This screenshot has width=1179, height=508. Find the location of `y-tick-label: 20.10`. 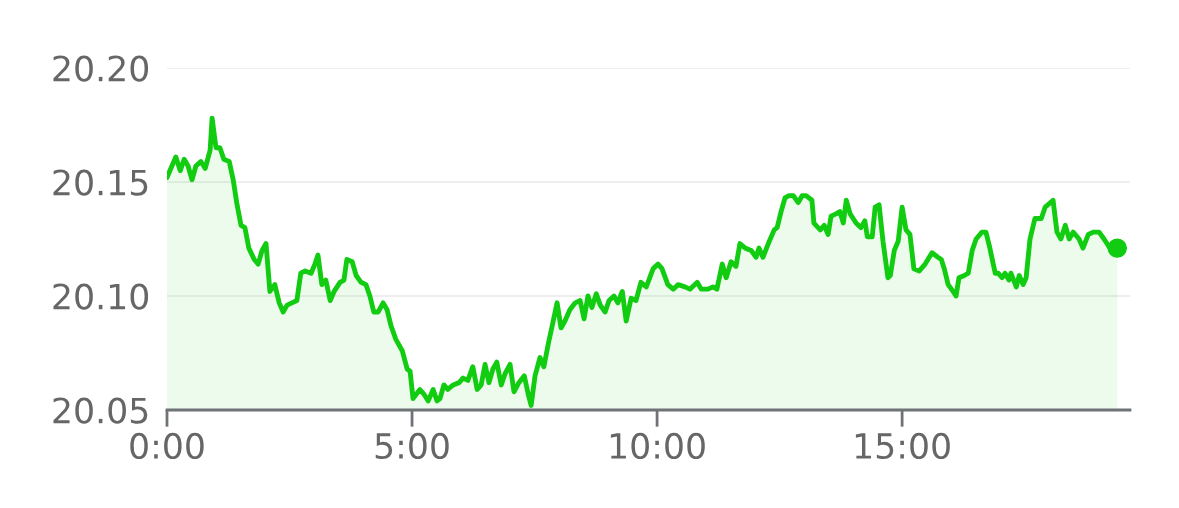

y-tick-label: 20.10 is located at coordinates (101, 296).